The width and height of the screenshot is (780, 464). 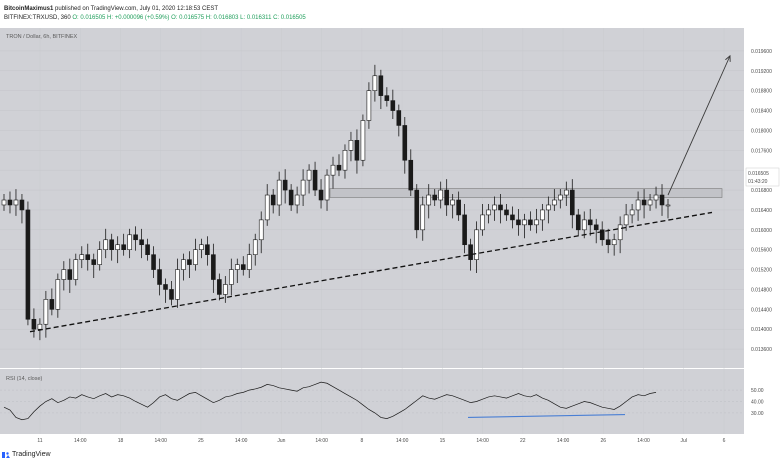 What do you see at coordinates (390, 455) in the screenshot?
I see `footer: TradingView` at bounding box center [390, 455].